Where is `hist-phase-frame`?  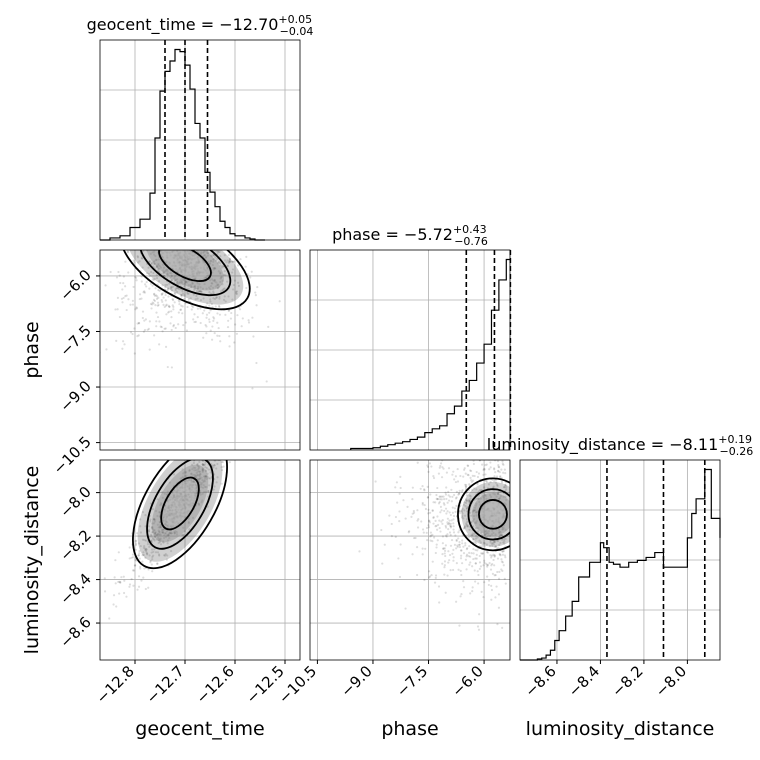
hist-phase-frame is located at coordinates (410, 350).